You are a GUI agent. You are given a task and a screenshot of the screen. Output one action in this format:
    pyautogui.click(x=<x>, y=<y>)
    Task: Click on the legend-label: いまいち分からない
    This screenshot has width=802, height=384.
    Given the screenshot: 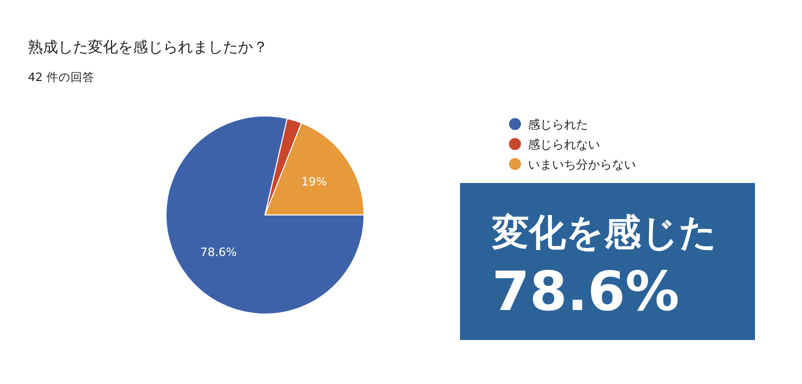 What is the action you would take?
    pyautogui.click(x=582, y=165)
    